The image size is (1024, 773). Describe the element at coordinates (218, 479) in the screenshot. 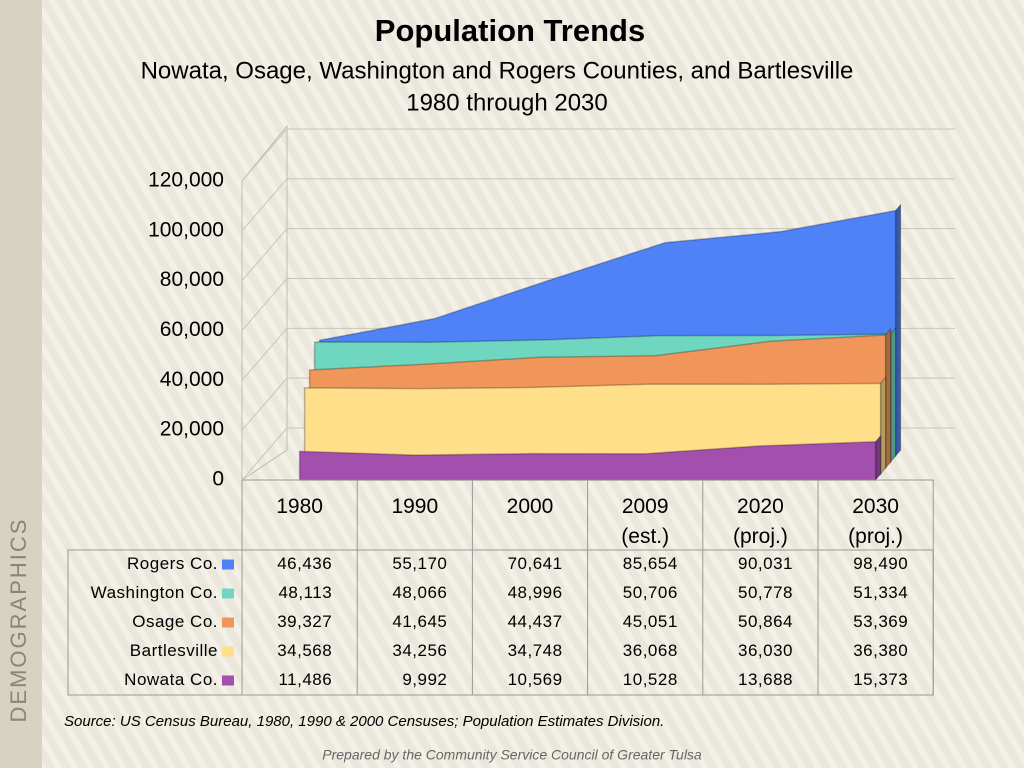

I see `y-tick-label: 0` at that location.